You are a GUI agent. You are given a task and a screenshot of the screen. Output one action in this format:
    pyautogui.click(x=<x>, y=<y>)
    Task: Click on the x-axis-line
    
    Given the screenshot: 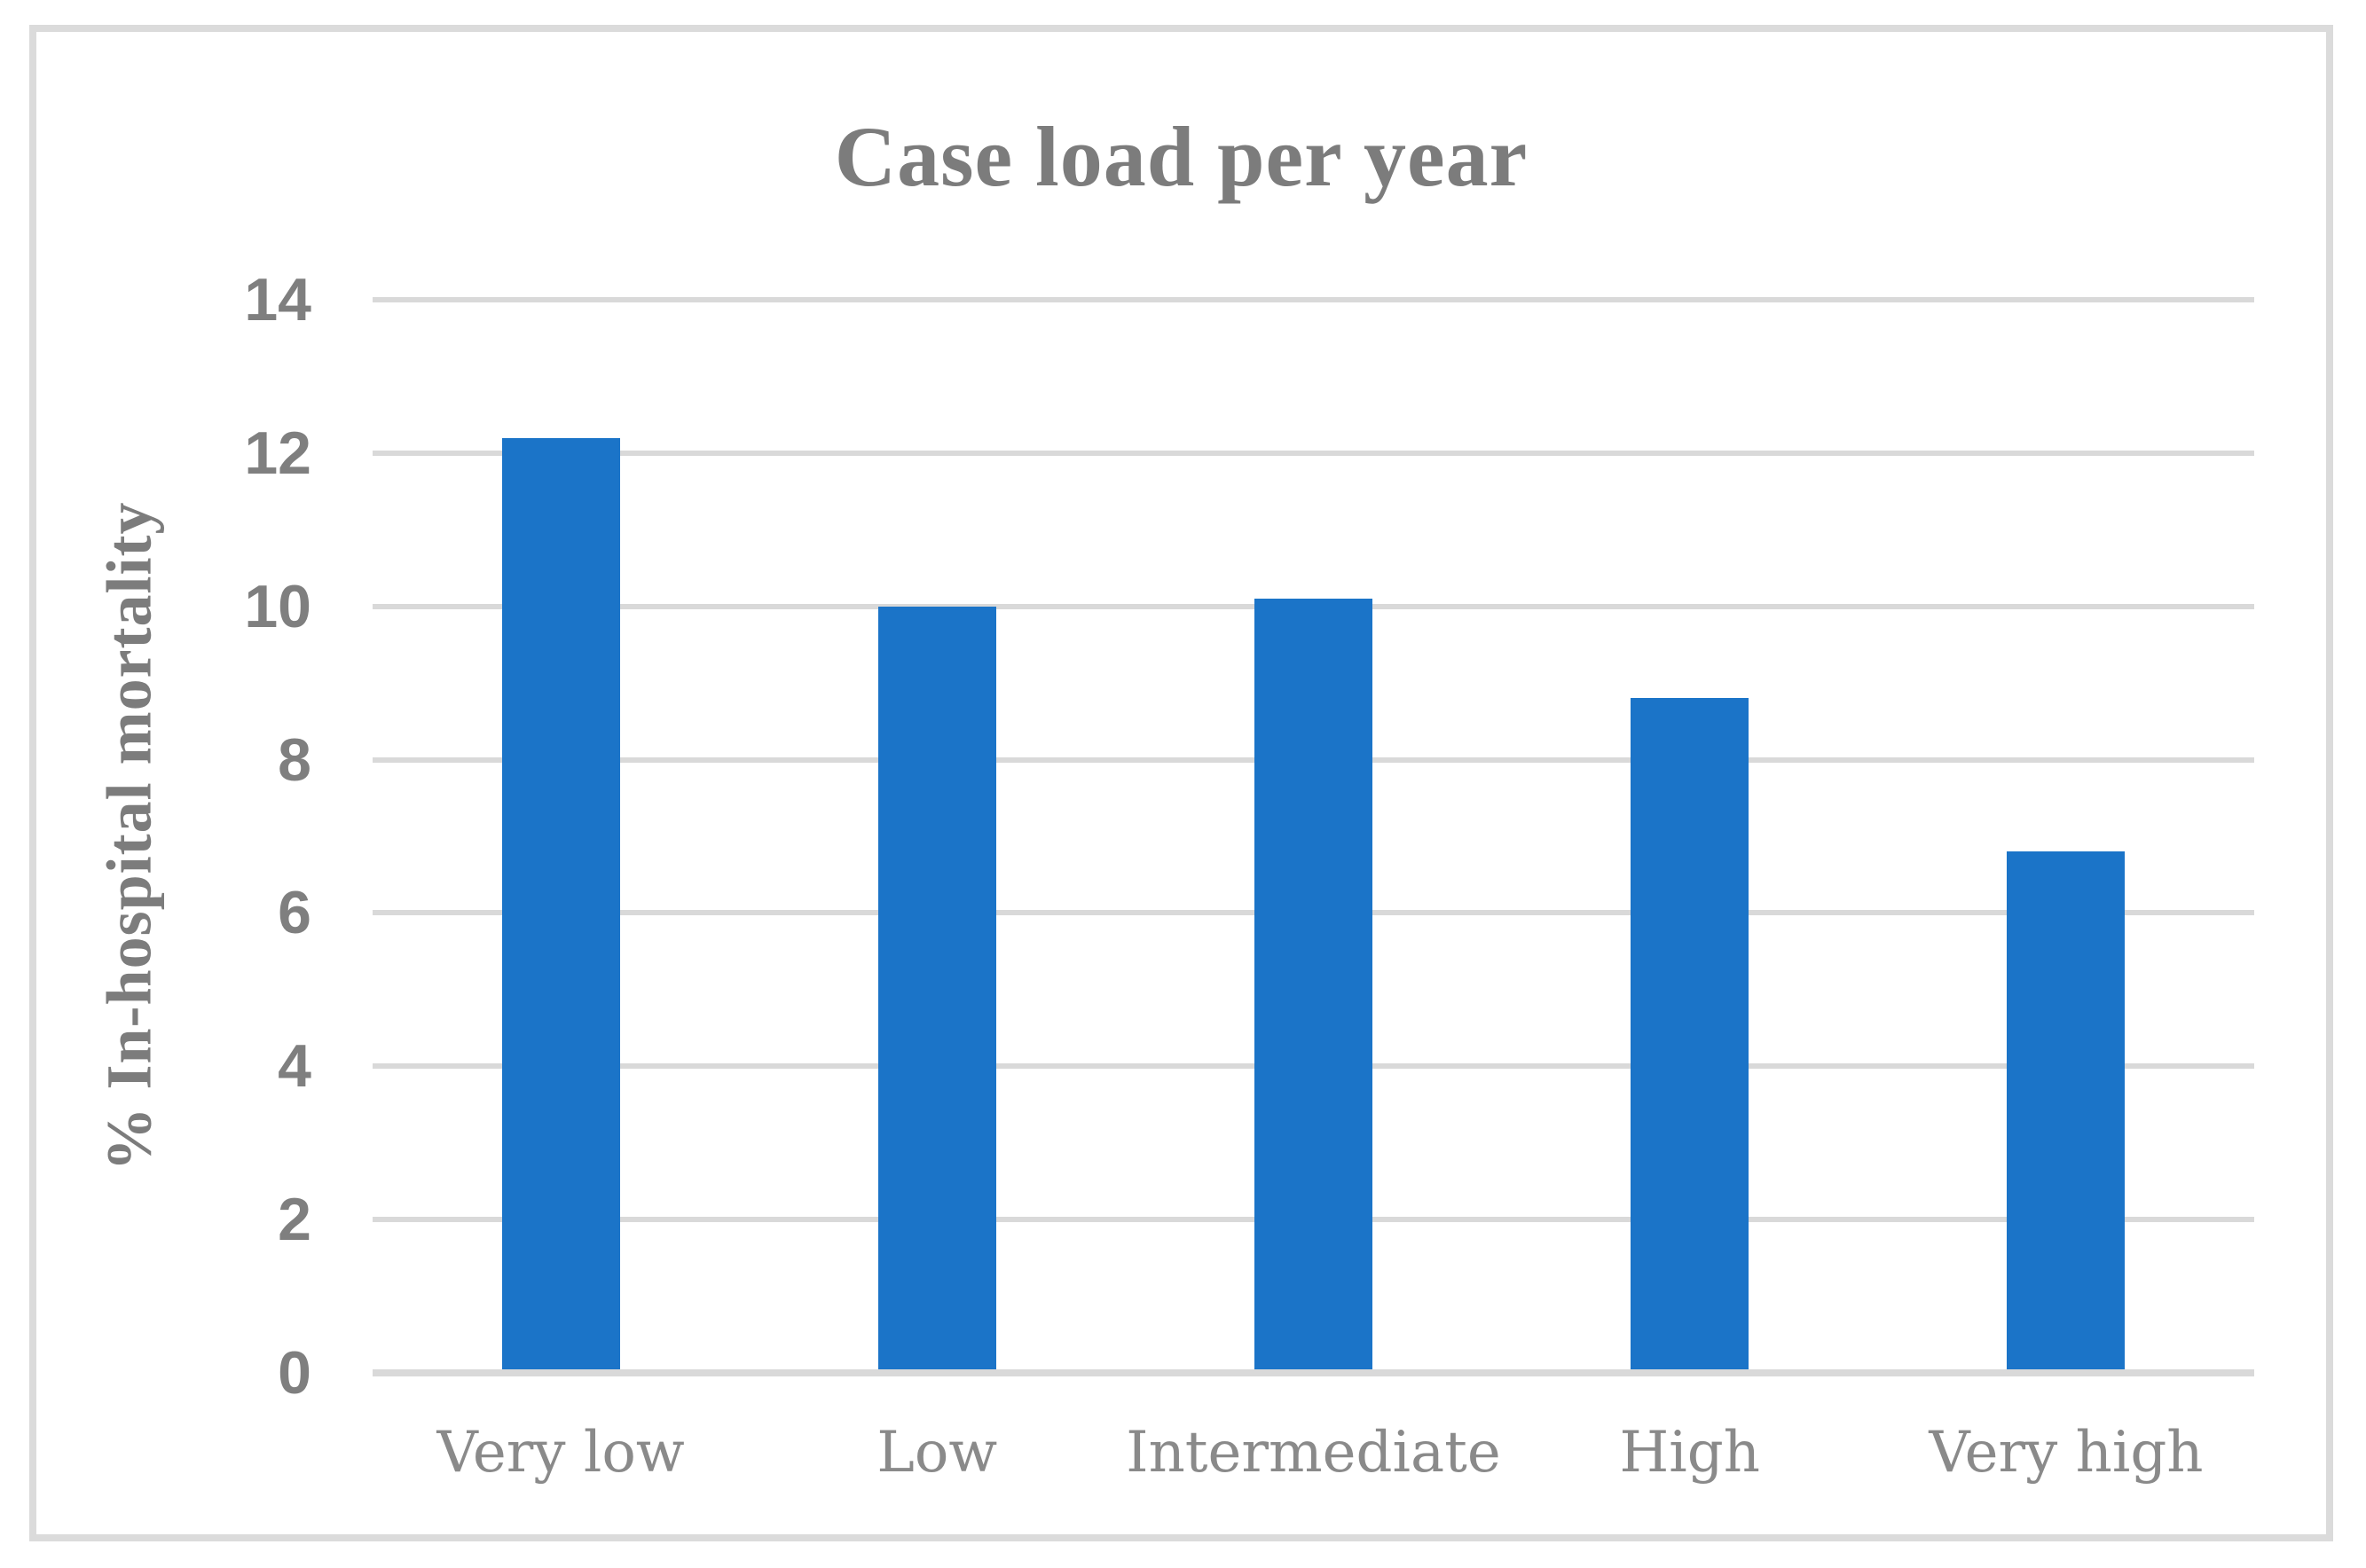 What is the action you would take?
    pyautogui.click(x=1313, y=1372)
    